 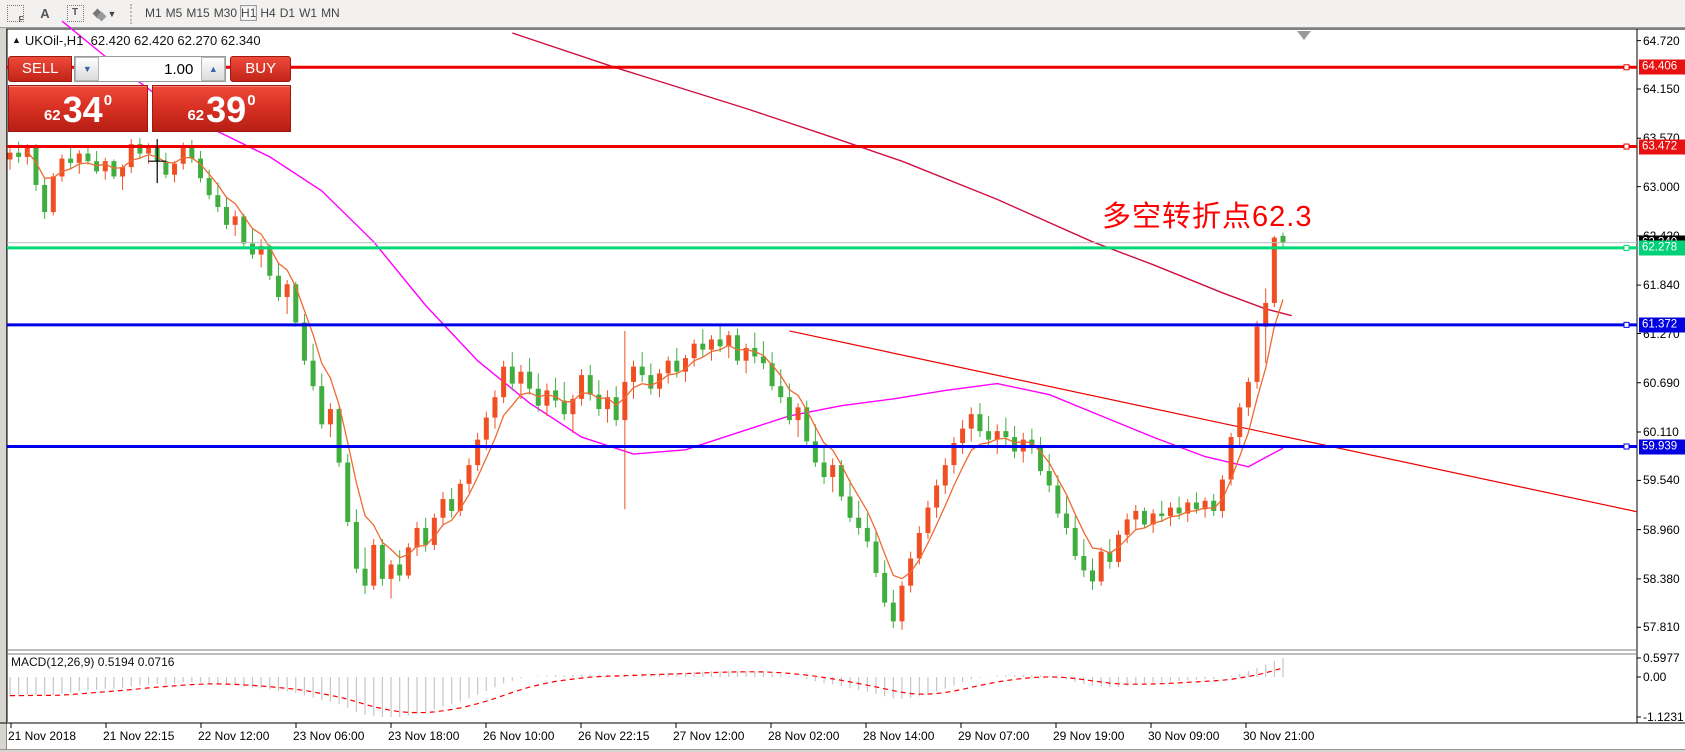 I want to click on sell-price-prefix: 62, so click(x=52, y=115).